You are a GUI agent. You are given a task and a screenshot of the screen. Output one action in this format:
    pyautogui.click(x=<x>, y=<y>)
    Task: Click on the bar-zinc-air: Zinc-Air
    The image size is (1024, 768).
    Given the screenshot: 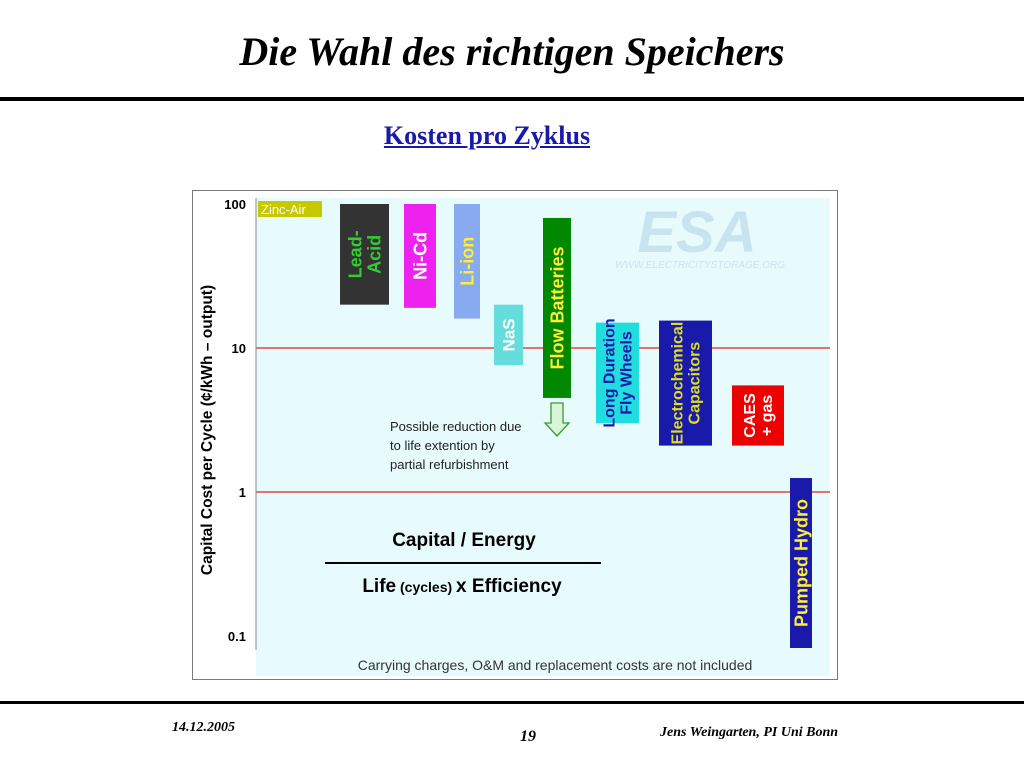 What is the action you would take?
    pyautogui.click(x=290, y=209)
    